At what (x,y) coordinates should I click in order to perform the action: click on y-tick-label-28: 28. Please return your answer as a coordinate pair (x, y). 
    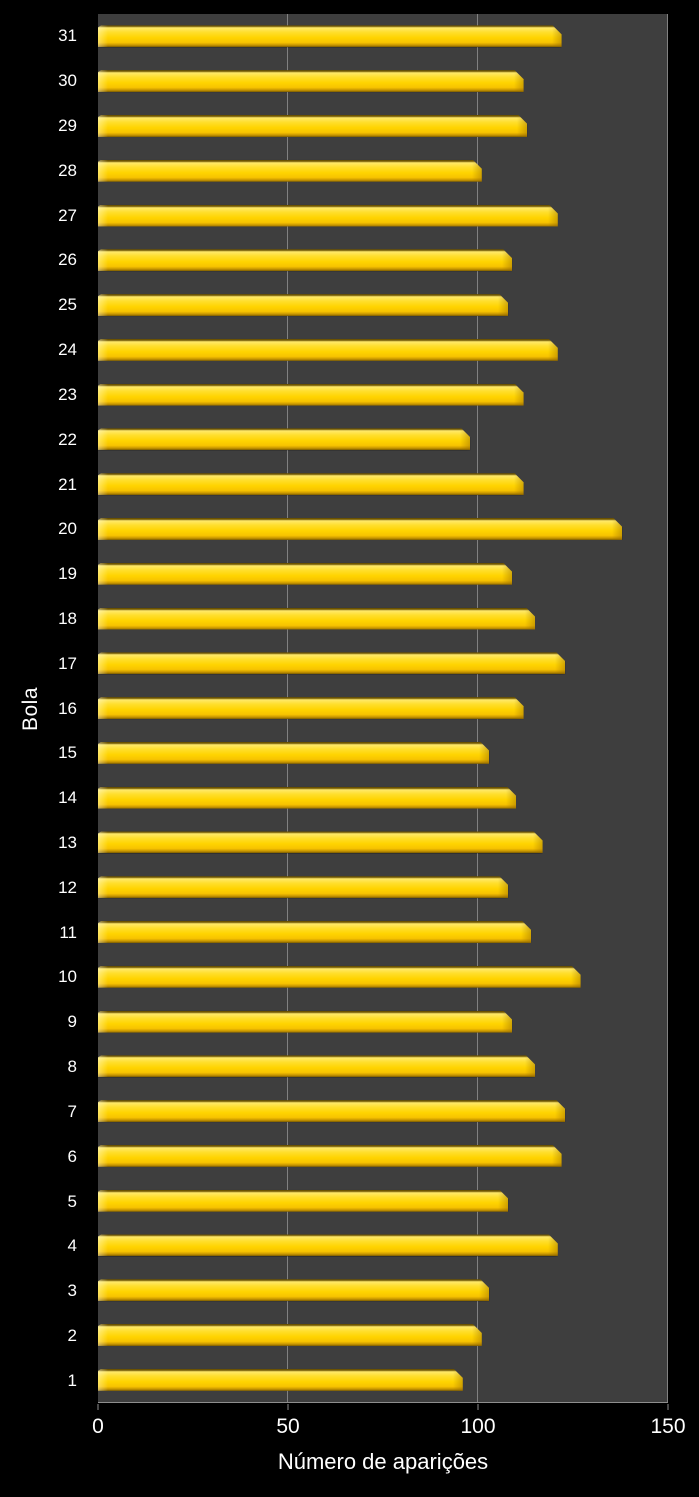
    Looking at the image, I should click on (67, 170).